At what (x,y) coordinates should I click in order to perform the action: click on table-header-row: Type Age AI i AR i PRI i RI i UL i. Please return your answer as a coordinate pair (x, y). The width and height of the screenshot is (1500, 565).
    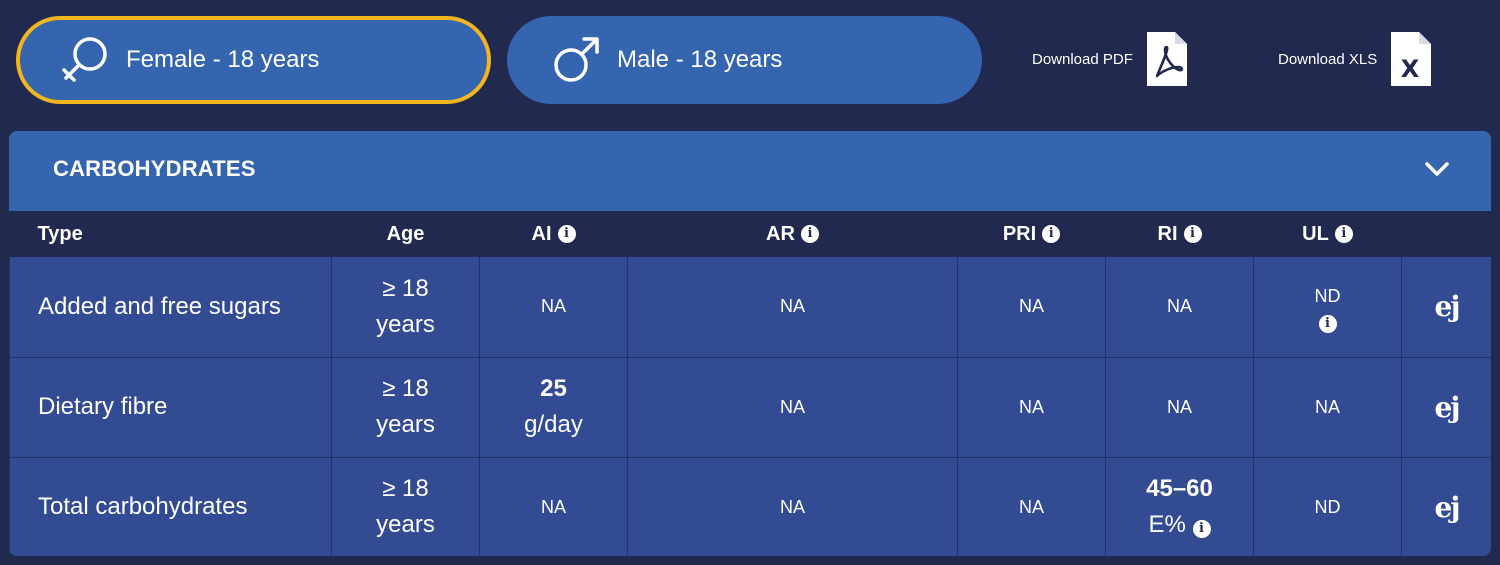
    Looking at the image, I should click on (750, 234).